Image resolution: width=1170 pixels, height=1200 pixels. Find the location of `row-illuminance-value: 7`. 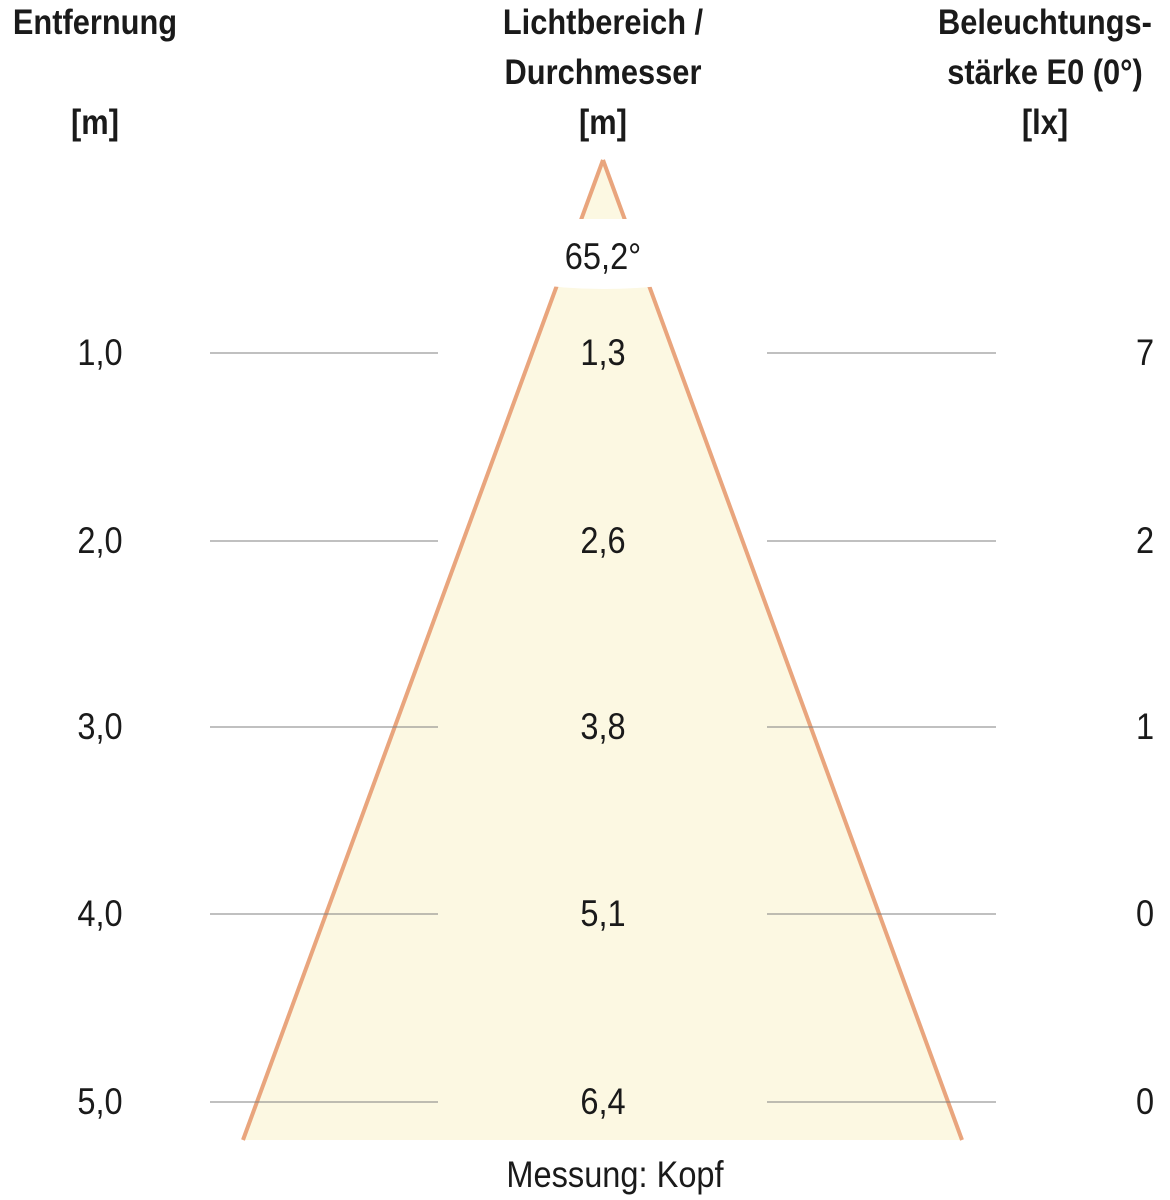

row-illuminance-value: 7 is located at coordinates (1145, 352).